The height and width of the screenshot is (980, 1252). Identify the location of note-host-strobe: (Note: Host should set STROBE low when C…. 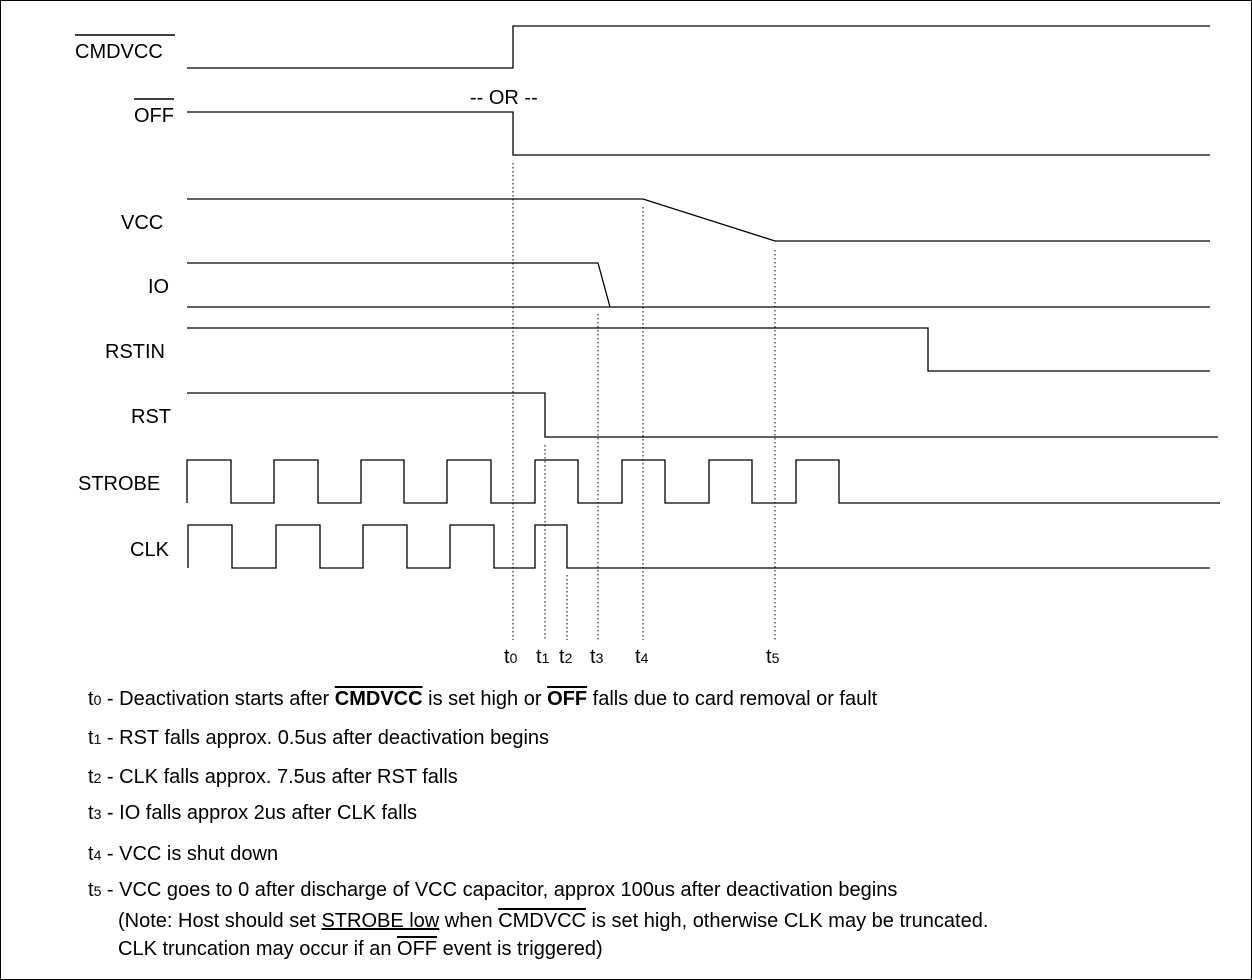
(553, 921).